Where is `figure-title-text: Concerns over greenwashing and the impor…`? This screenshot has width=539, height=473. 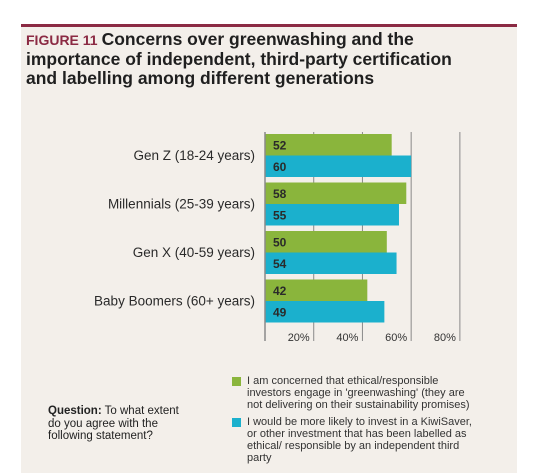 figure-title-text: Concerns over greenwashing and the impor… is located at coordinates (239, 58).